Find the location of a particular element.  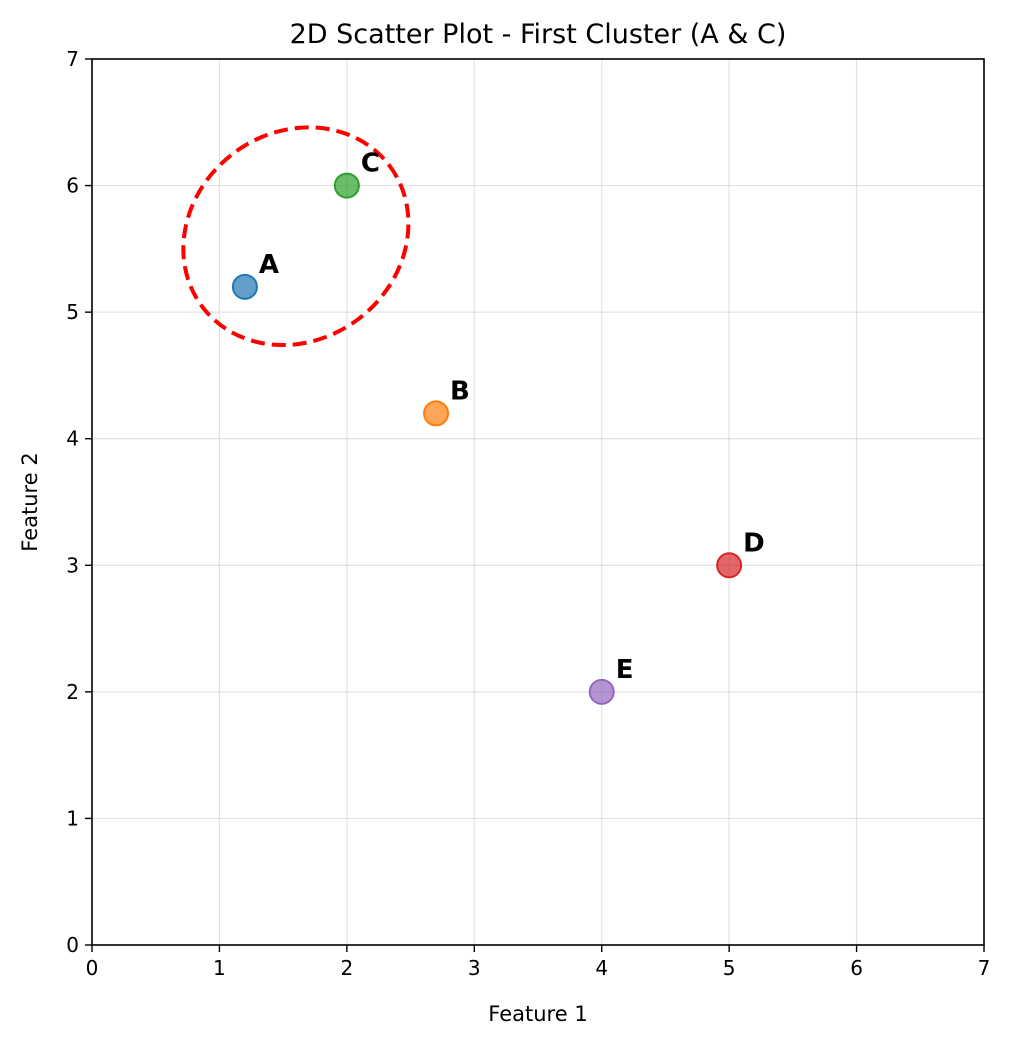

chart-title: 2D Scatter Plot - First Cluster (A & C) is located at coordinates (538, 34).